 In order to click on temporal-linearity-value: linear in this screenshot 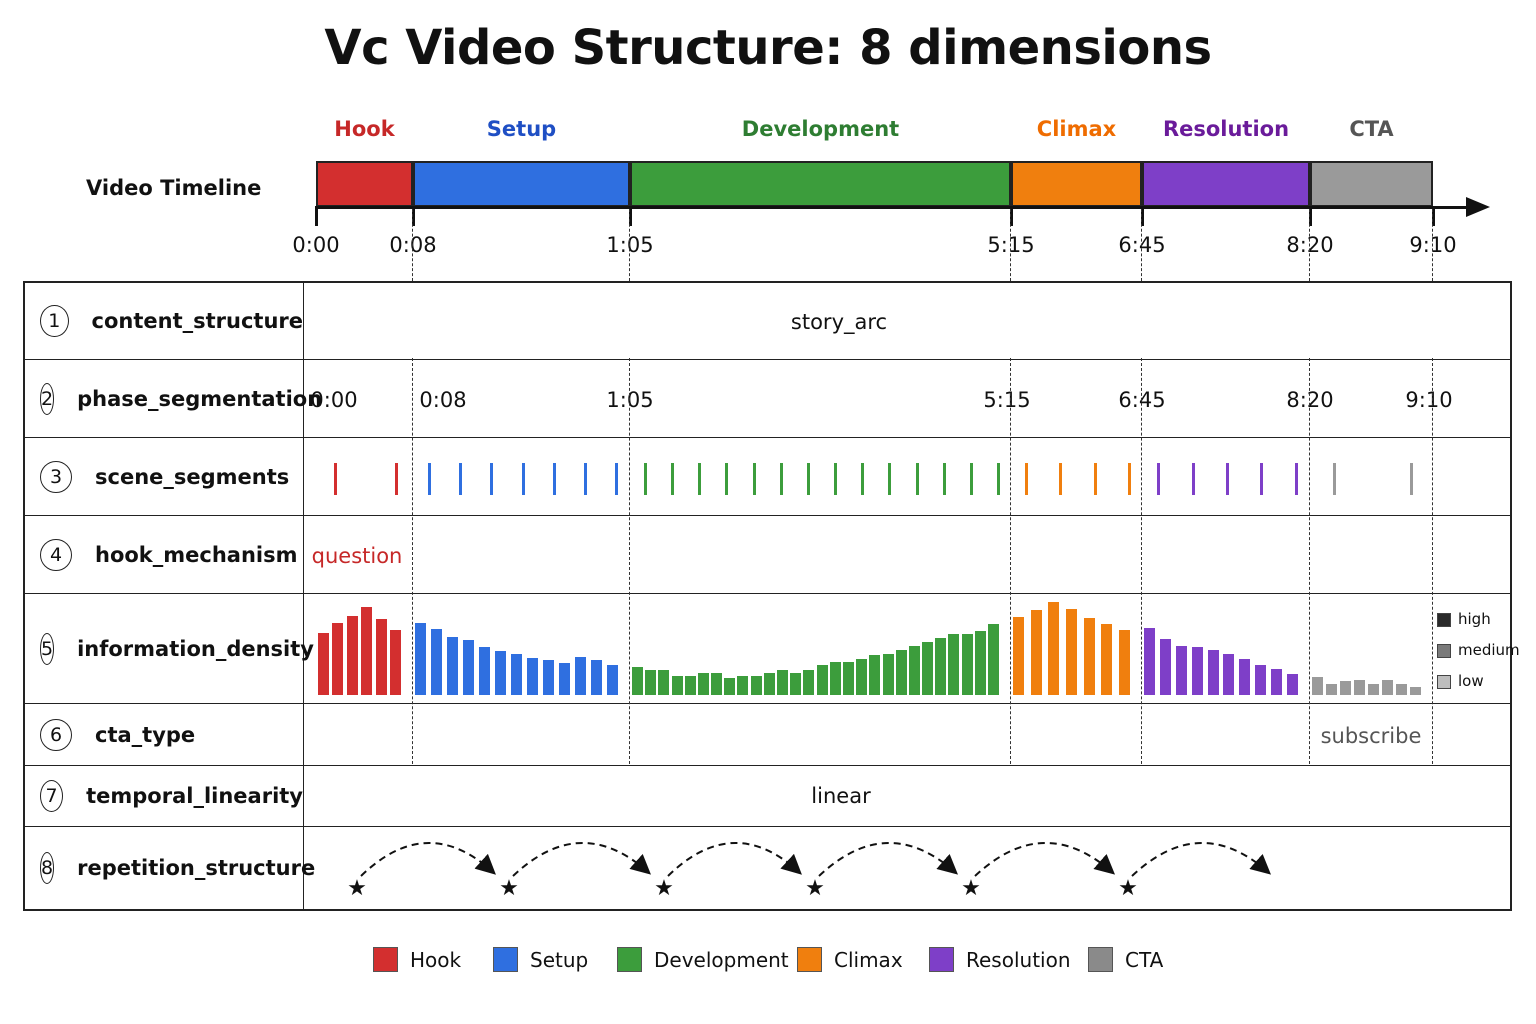, I will do `click(841, 796)`.